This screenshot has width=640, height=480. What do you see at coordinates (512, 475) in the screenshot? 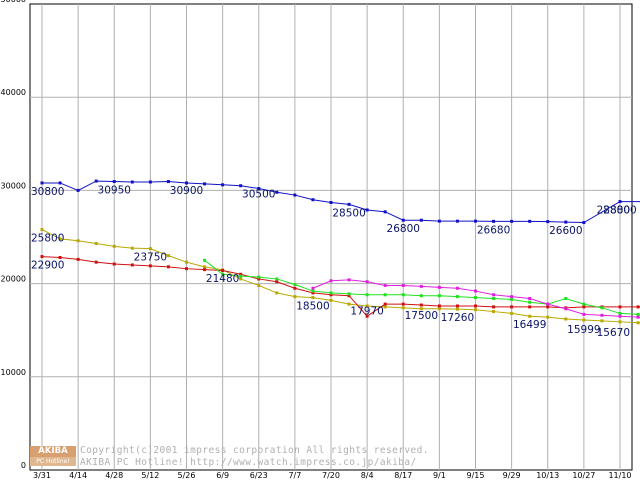
I see `x-tick-label: 9/29` at bounding box center [512, 475].